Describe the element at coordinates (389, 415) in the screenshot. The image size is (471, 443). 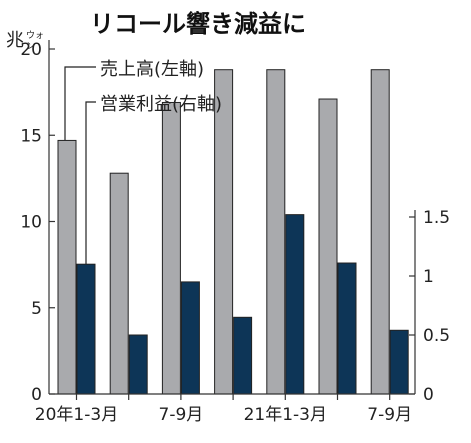
I see `x-tick-label-6: 7-9月` at that location.